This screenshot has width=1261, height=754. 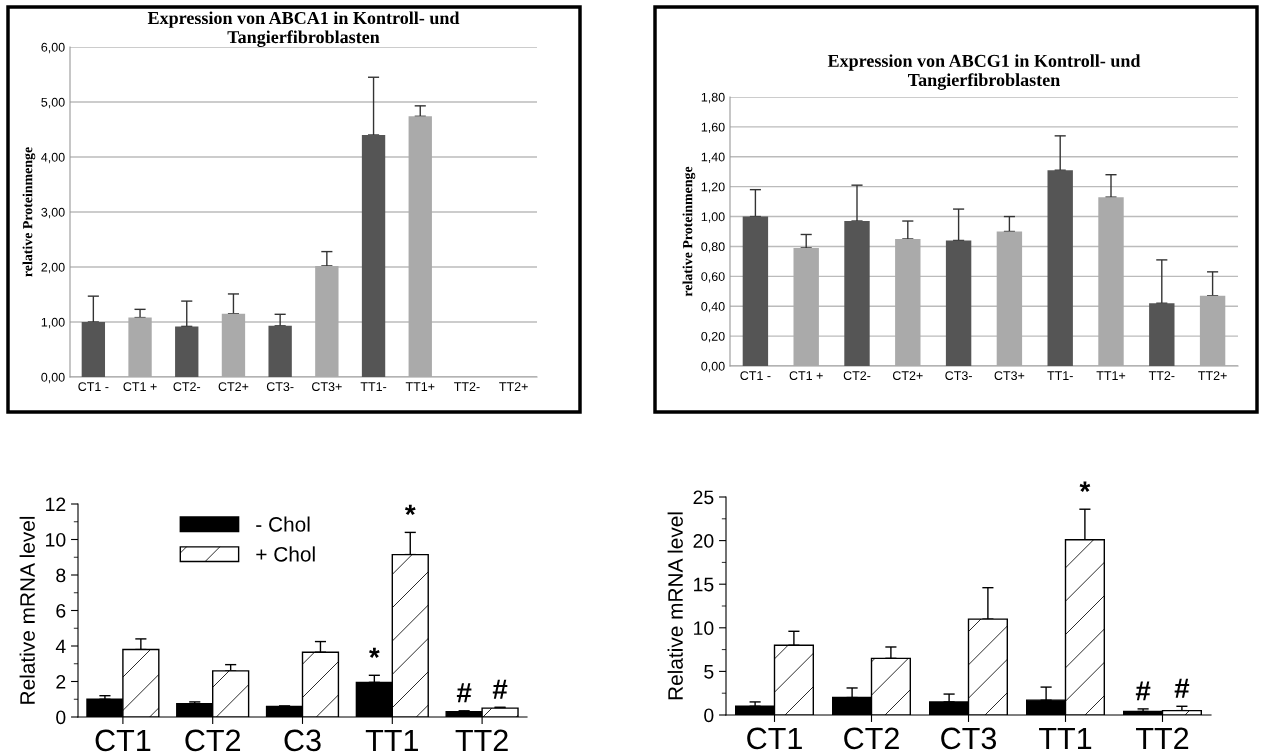 What do you see at coordinates (60, 646) in the screenshot?
I see `y-tick-label: 4` at bounding box center [60, 646].